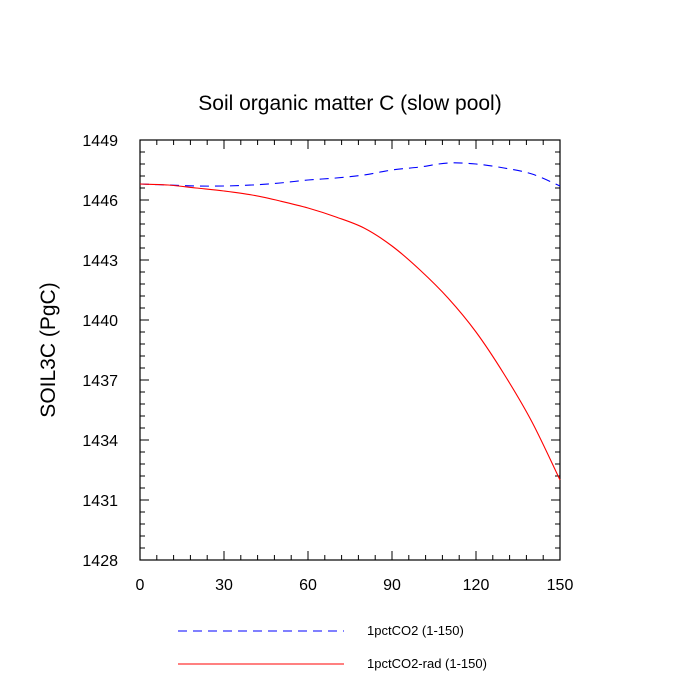 This screenshot has width=700, height=700. I want to click on y-axis-label: SOIL3C (PgC), so click(48, 349).